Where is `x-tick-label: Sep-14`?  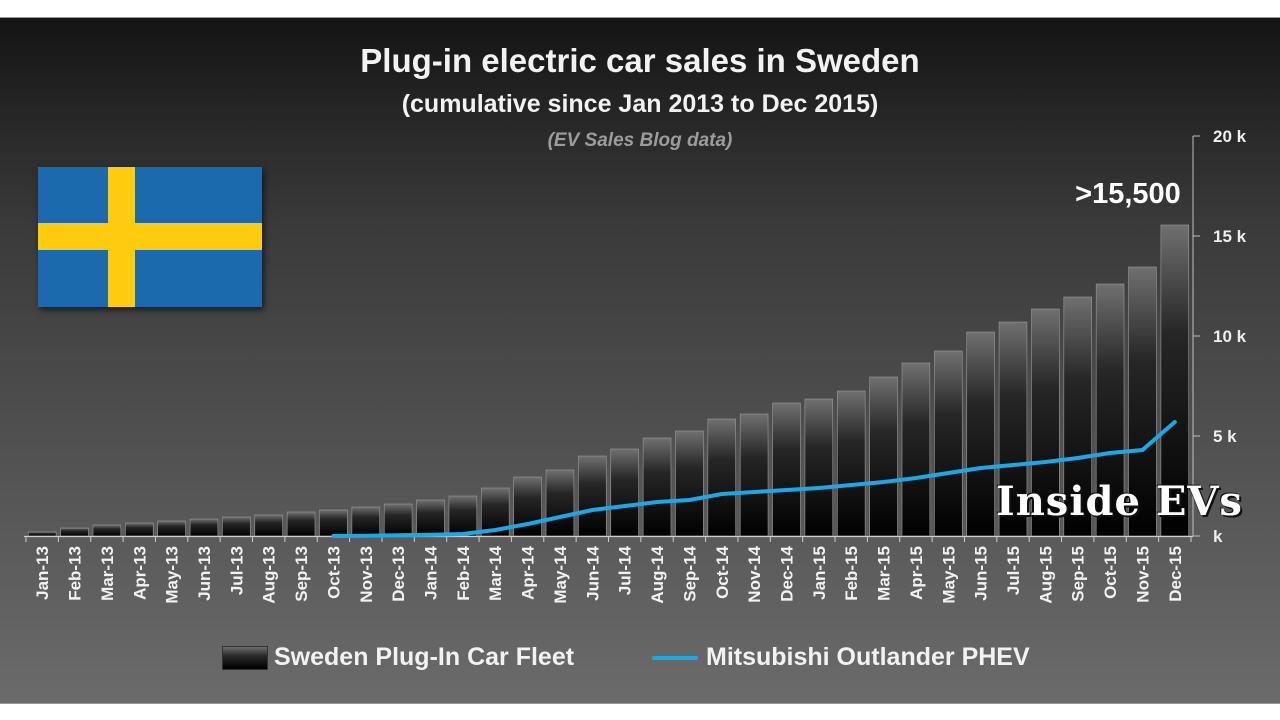 x-tick-label: Sep-14 is located at coordinates (689, 573).